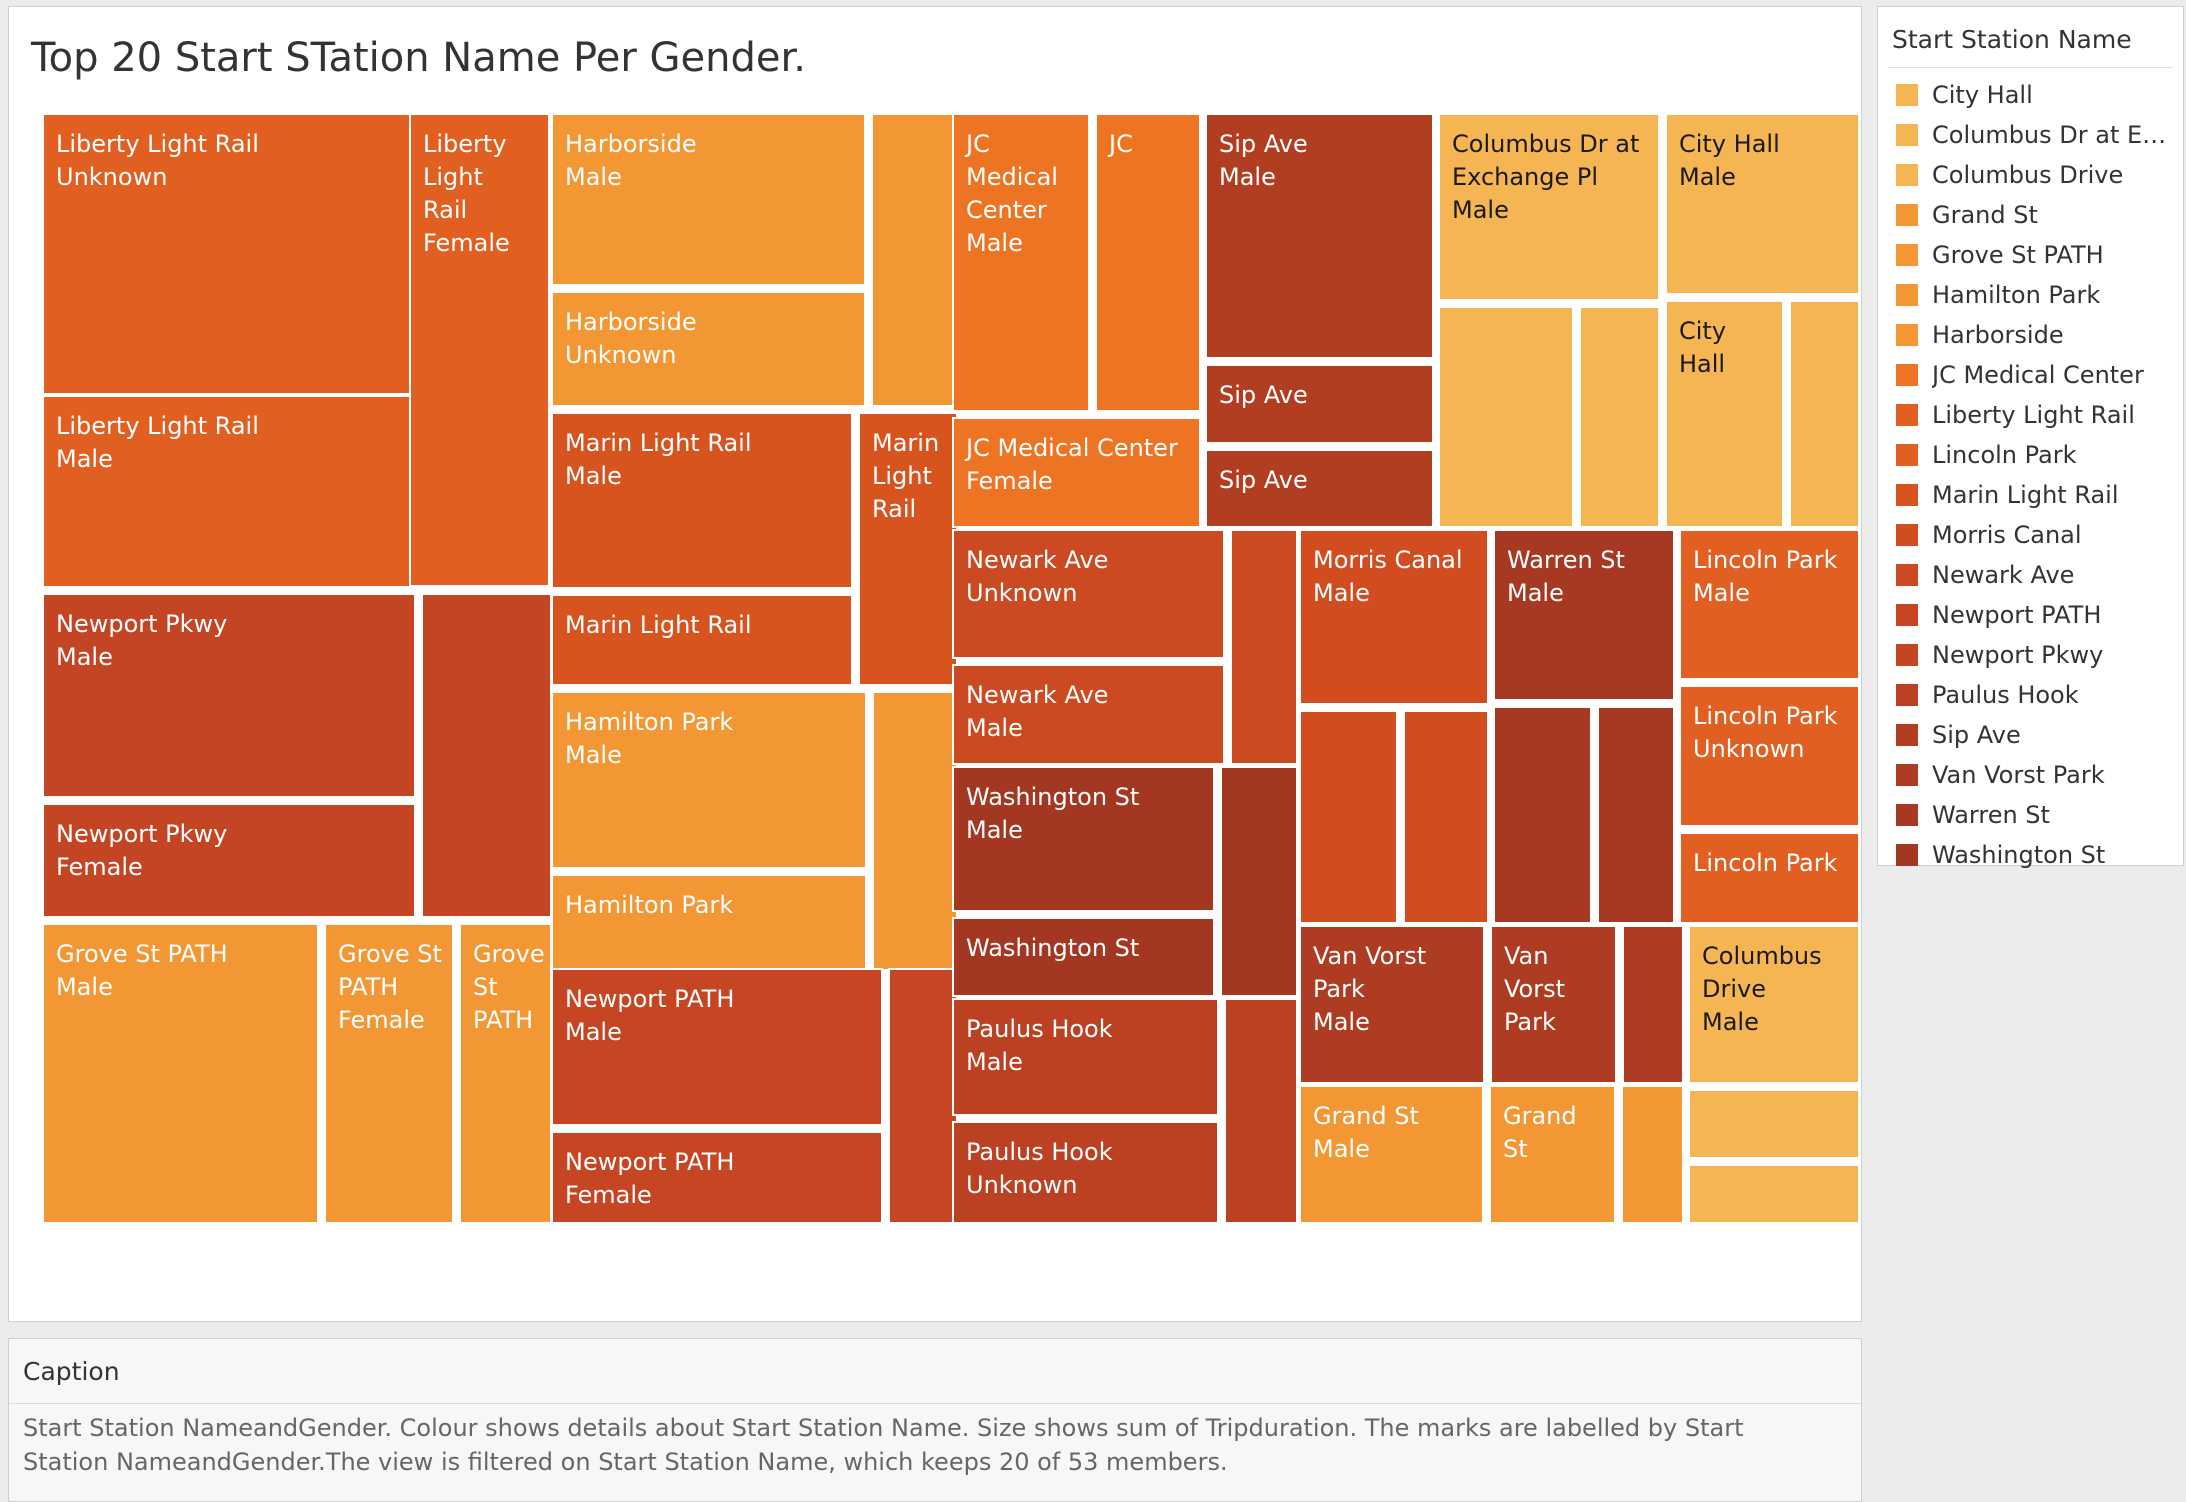 This screenshot has width=2186, height=1502. I want to click on treemap-cell-label: Columbus, so click(1762, 956).